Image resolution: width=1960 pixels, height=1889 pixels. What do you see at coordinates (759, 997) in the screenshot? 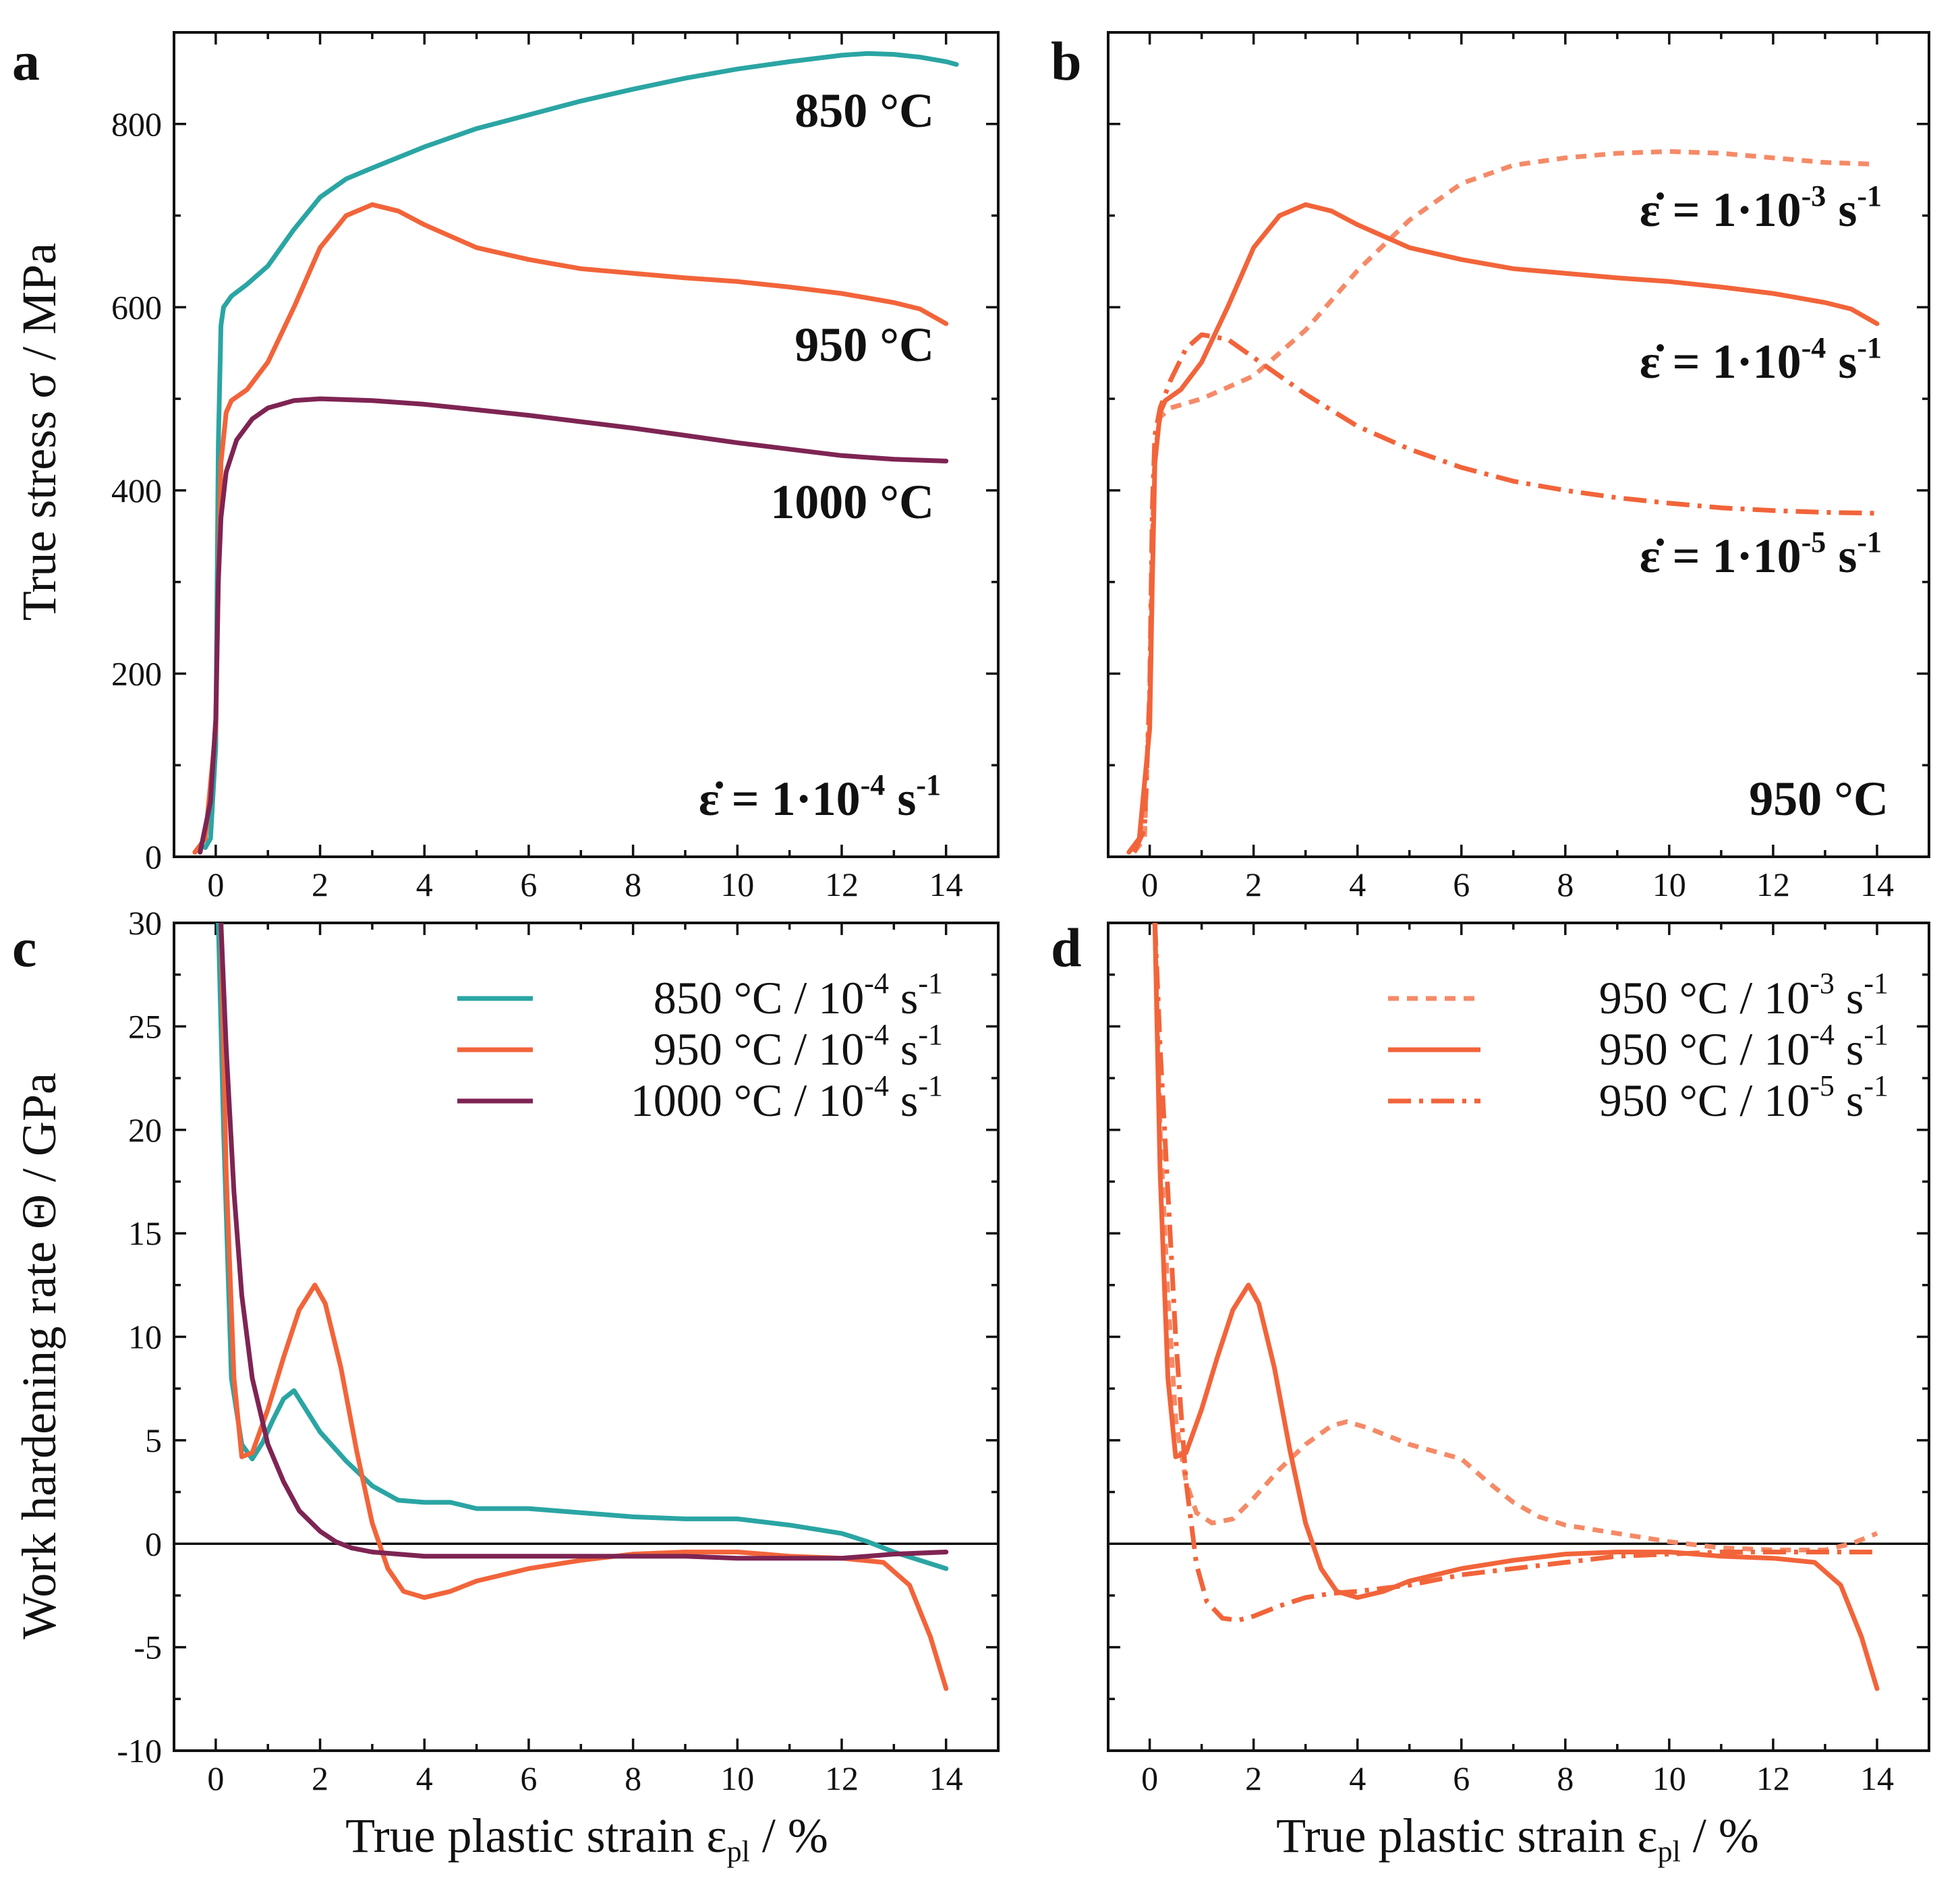
I see `legend-label-850-main: 850 °C / 10` at bounding box center [759, 997].